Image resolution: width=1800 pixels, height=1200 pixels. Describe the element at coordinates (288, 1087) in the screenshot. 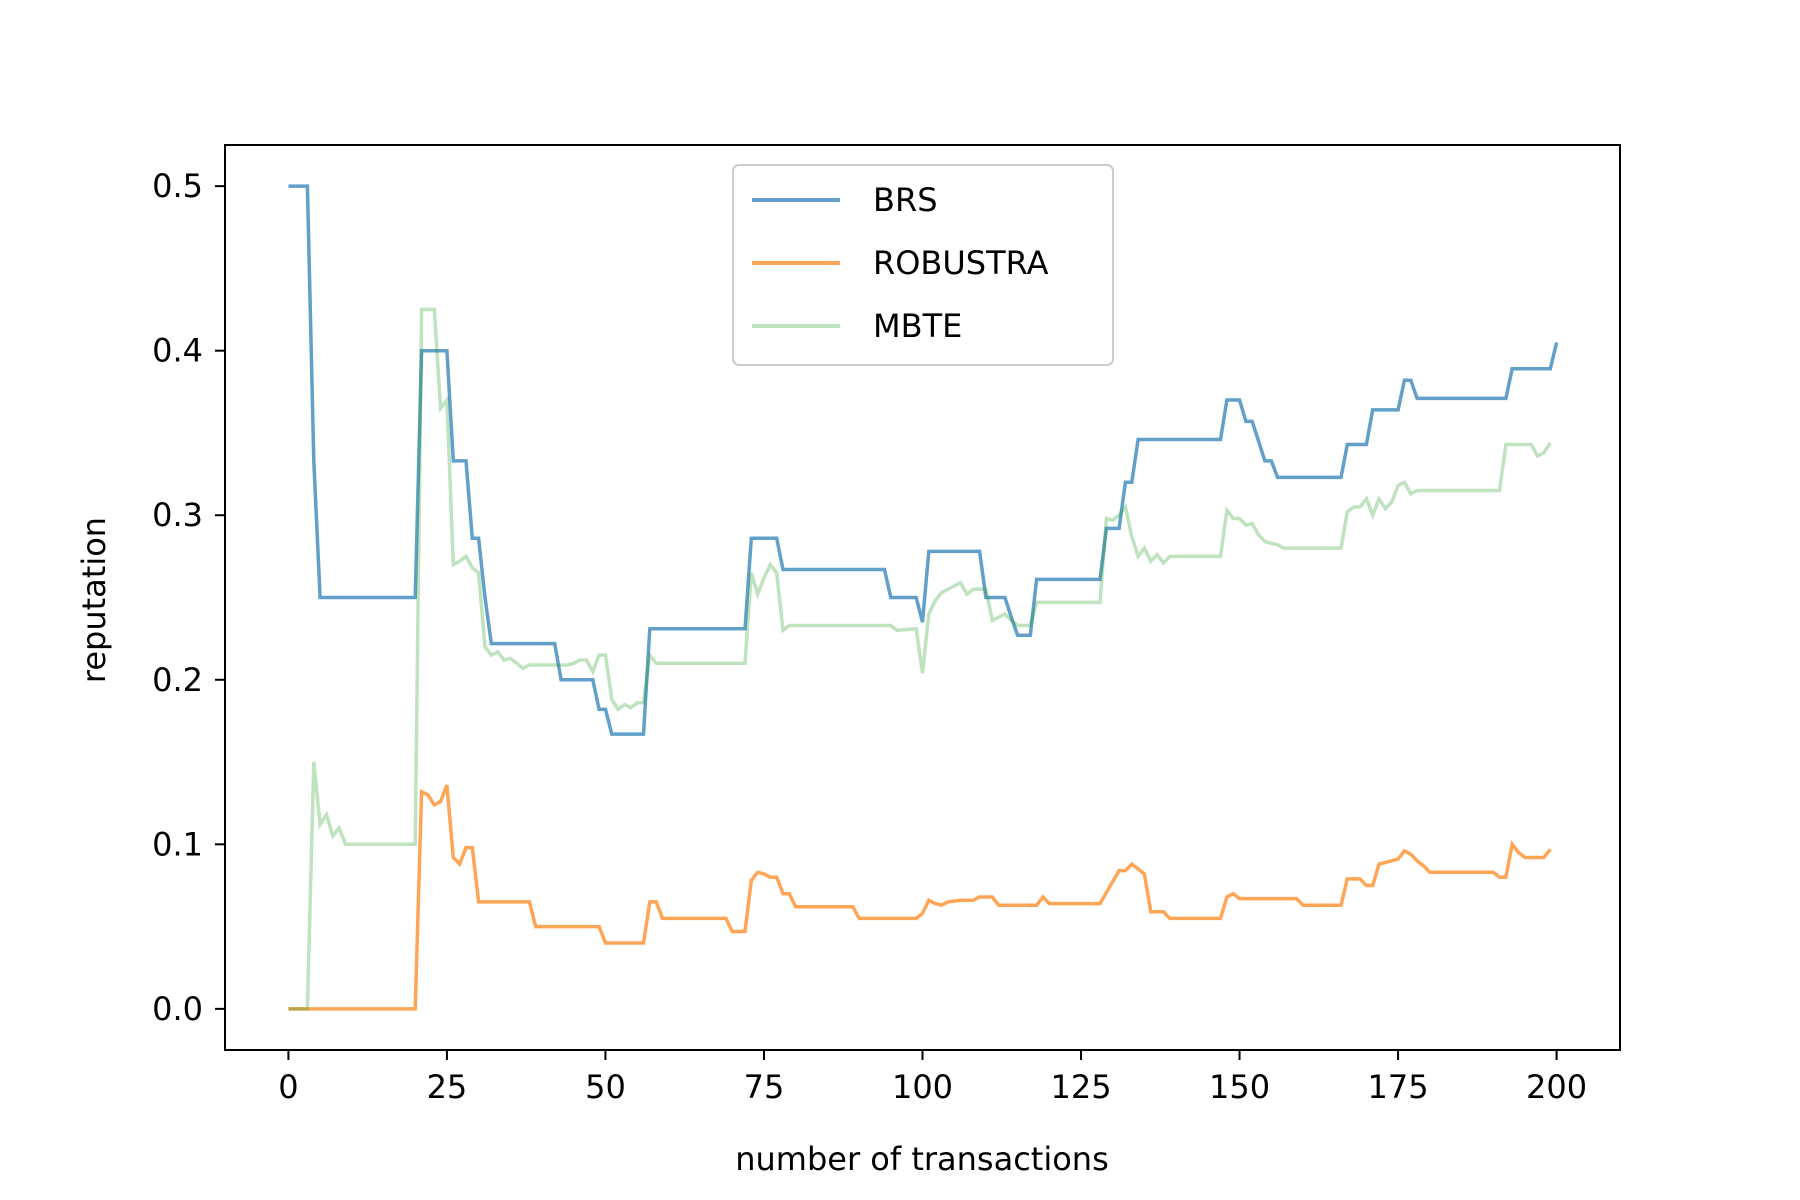

I see `x-tick-label: 0` at that location.